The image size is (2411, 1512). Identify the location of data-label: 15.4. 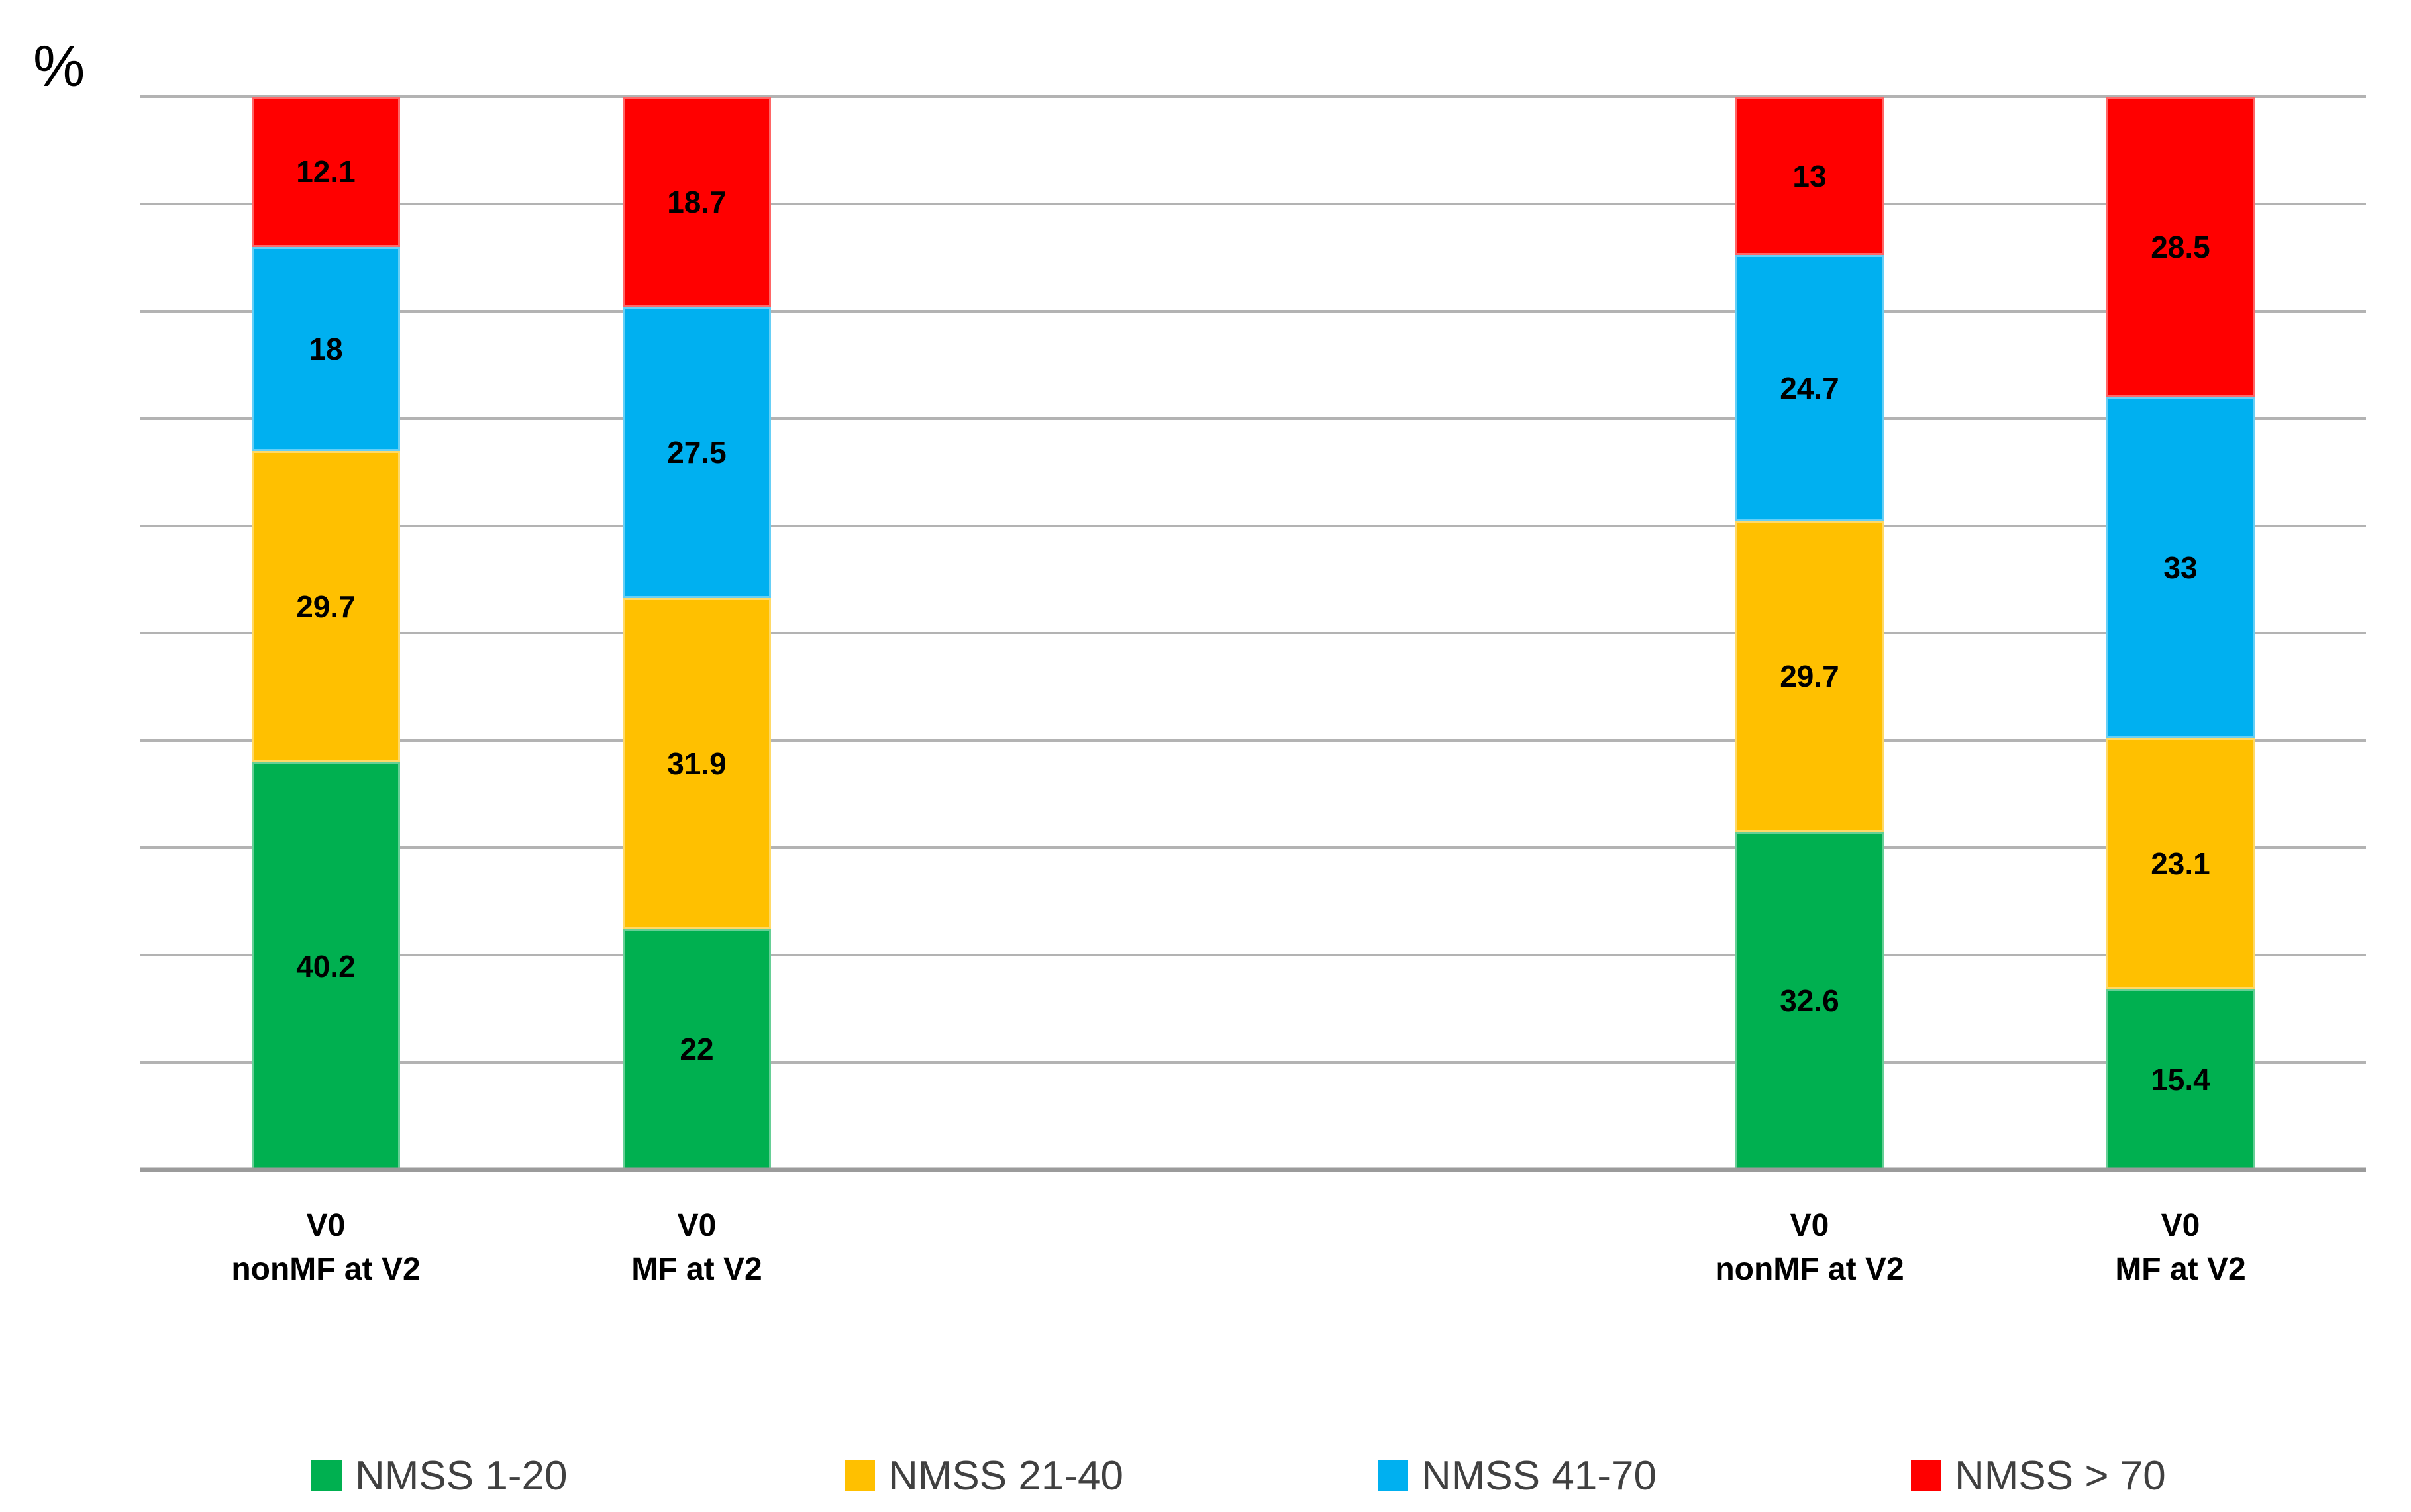
(2180, 1079).